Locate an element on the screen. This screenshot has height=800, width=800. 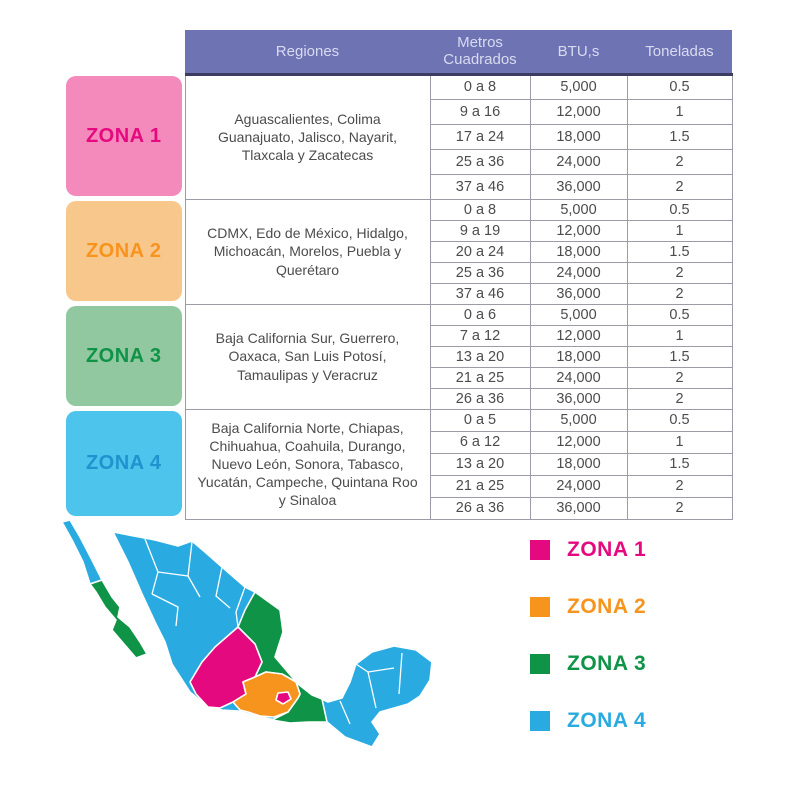
zone-1-label: ZONA 1 is located at coordinates (124, 136).